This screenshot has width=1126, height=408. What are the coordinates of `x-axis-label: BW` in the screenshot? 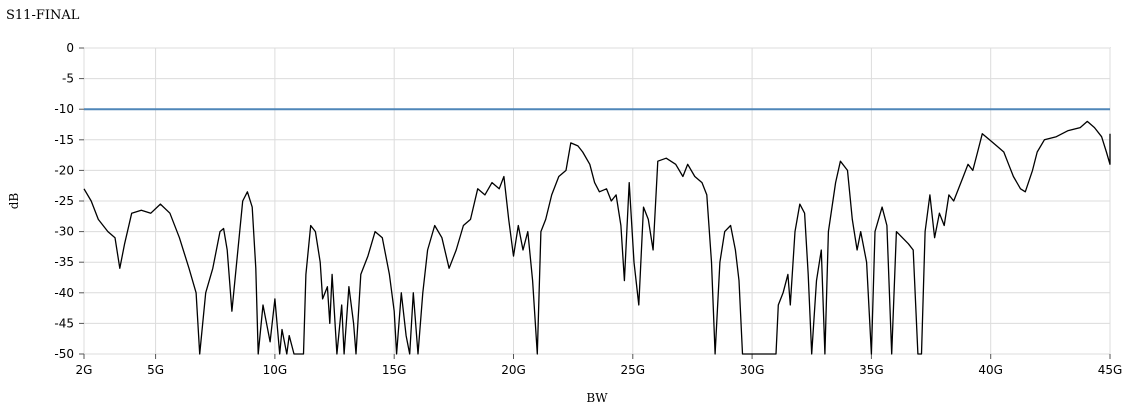 It's located at (597, 398).